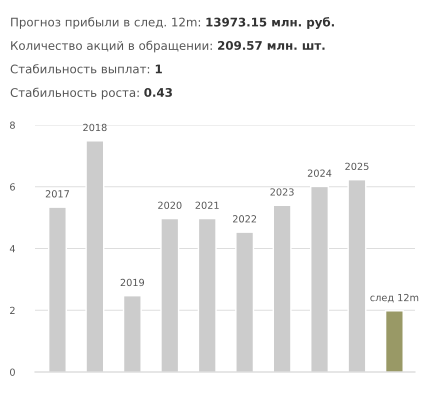  Describe the element at coordinates (244, 219) in the screenshot. I see `x-tick-label: 2022` at that location.